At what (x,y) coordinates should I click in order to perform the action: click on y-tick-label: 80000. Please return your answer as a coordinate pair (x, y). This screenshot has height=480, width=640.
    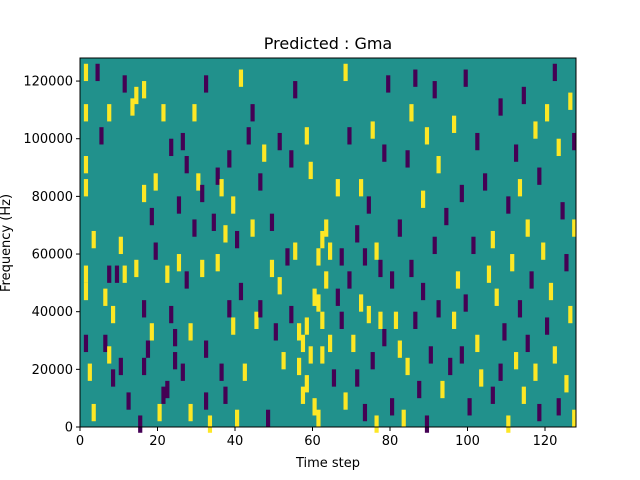
    Looking at the image, I should click on (52, 197).